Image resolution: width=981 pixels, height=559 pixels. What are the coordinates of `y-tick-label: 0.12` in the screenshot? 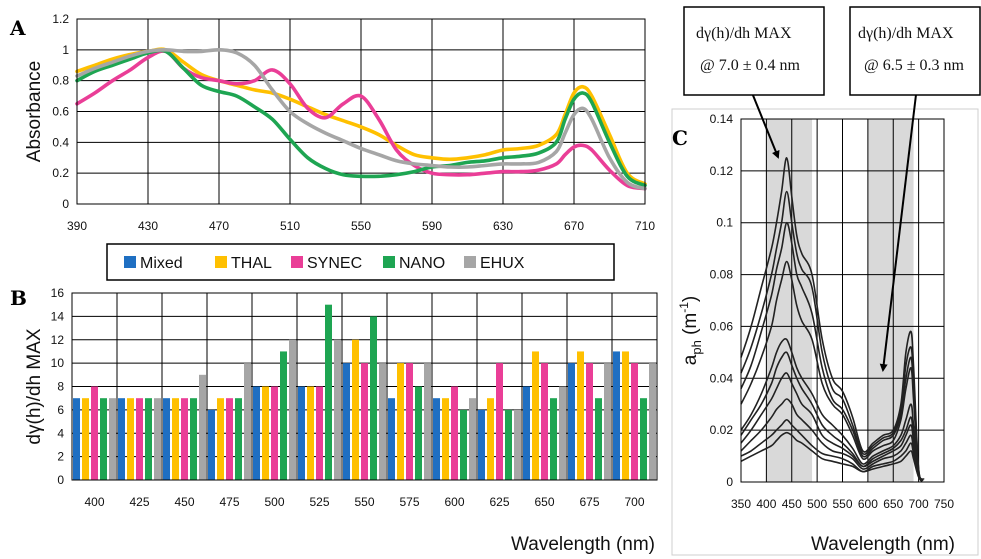 It's located at (722, 171).